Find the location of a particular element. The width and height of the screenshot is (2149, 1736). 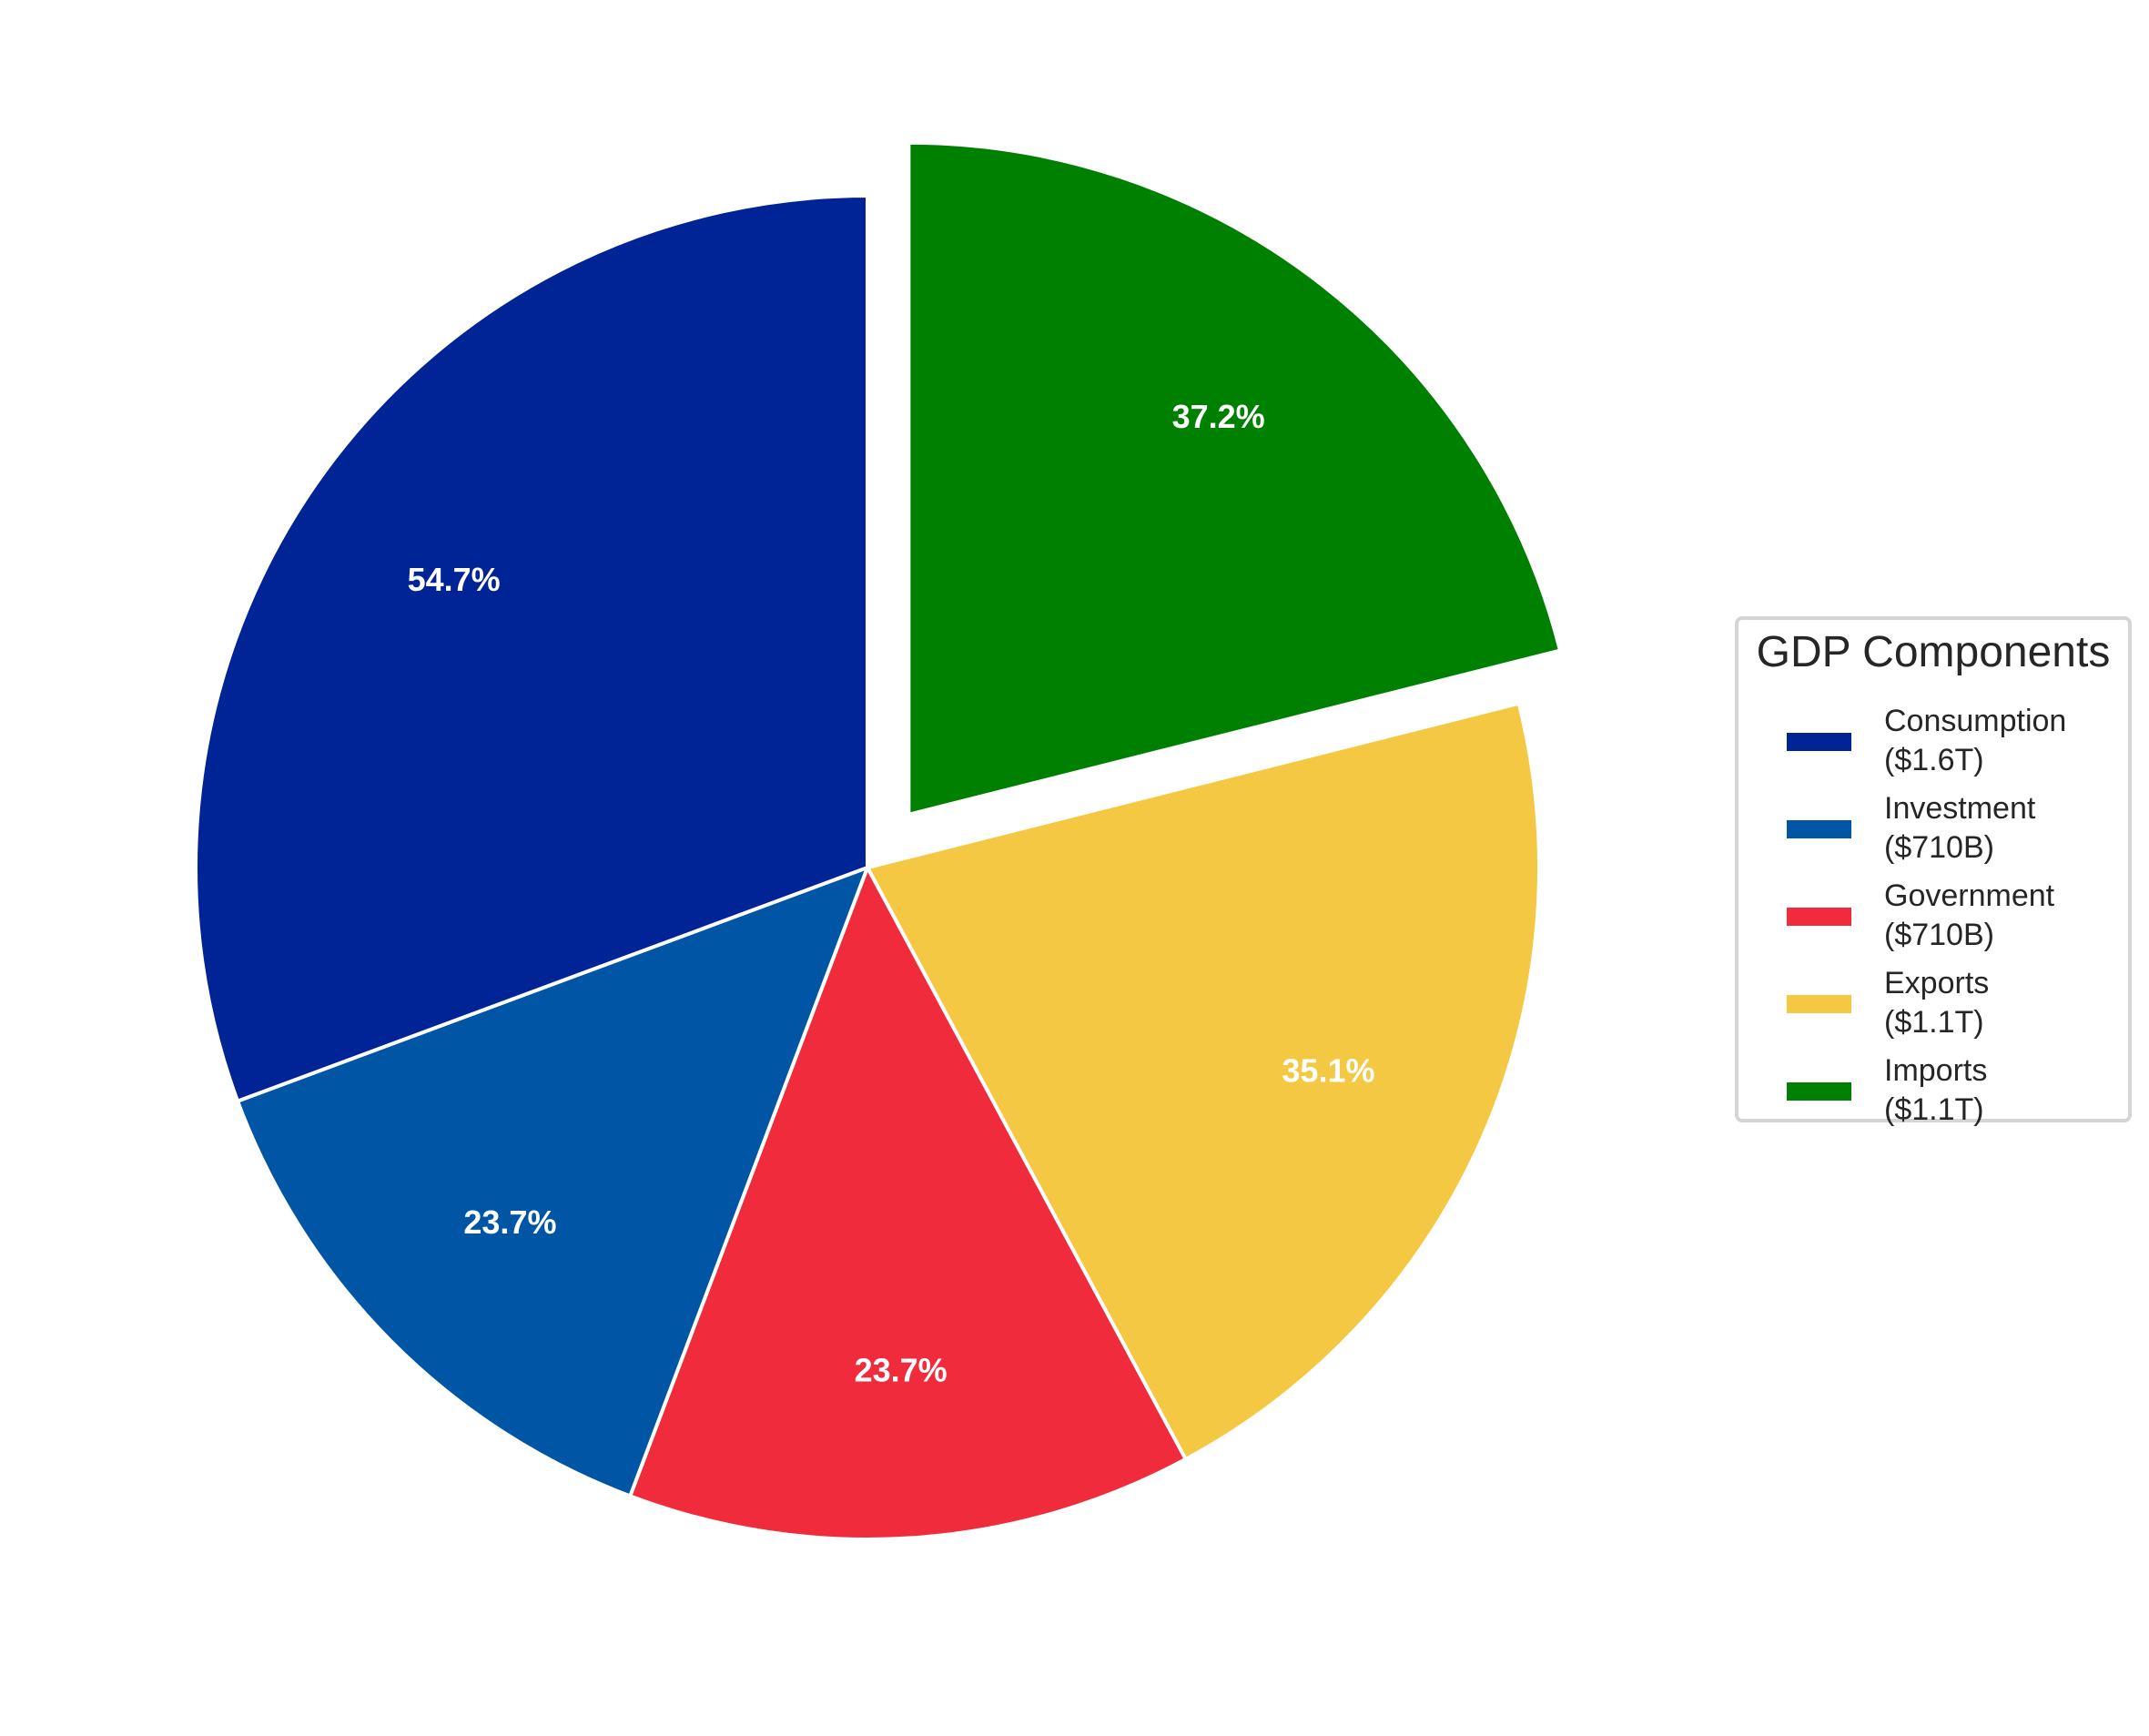

pie-wedge-government is located at coordinates (908, 1204).